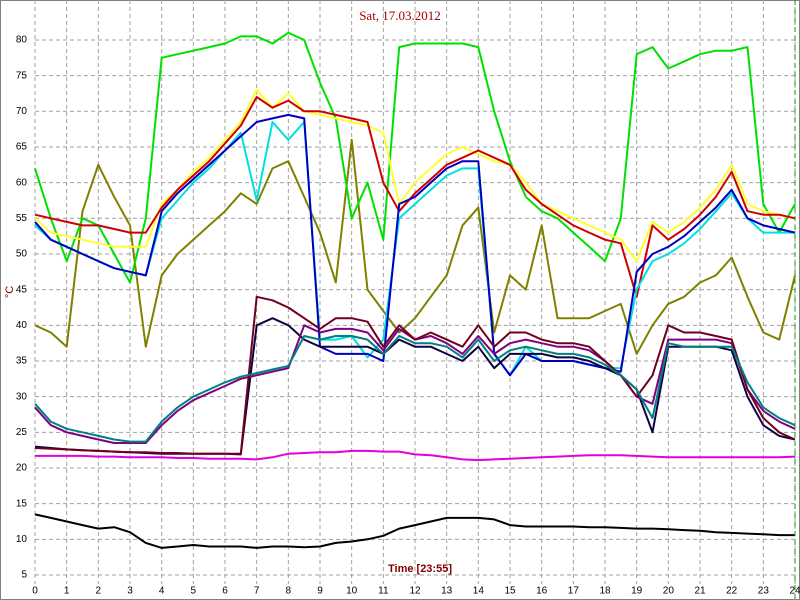 This screenshot has height=600, width=800. What do you see at coordinates (22, 182) in the screenshot?
I see `y-tick-label: 60` at bounding box center [22, 182].